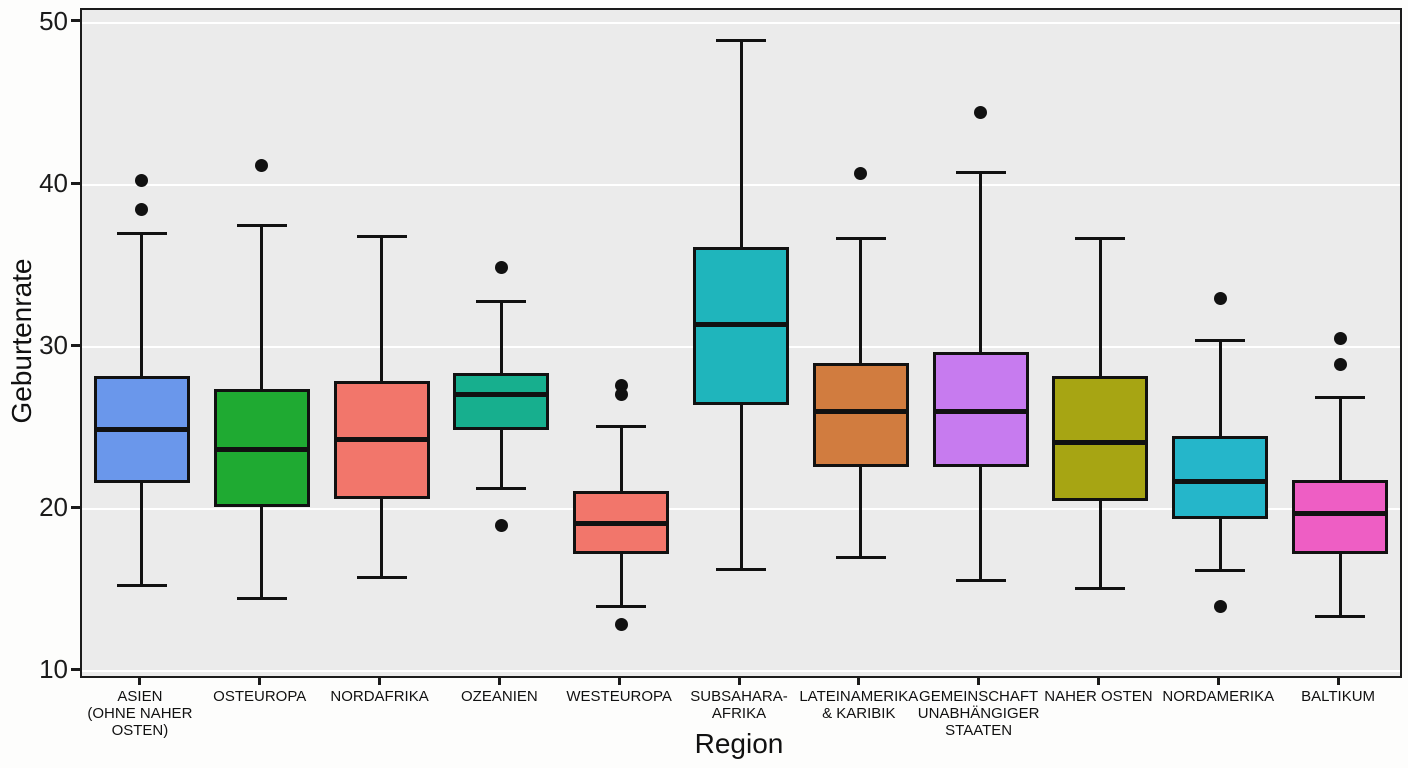  What do you see at coordinates (860, 412) in the screenshot?
I see `median-lateinamerika-karibik` at bounding box center [860, 412].